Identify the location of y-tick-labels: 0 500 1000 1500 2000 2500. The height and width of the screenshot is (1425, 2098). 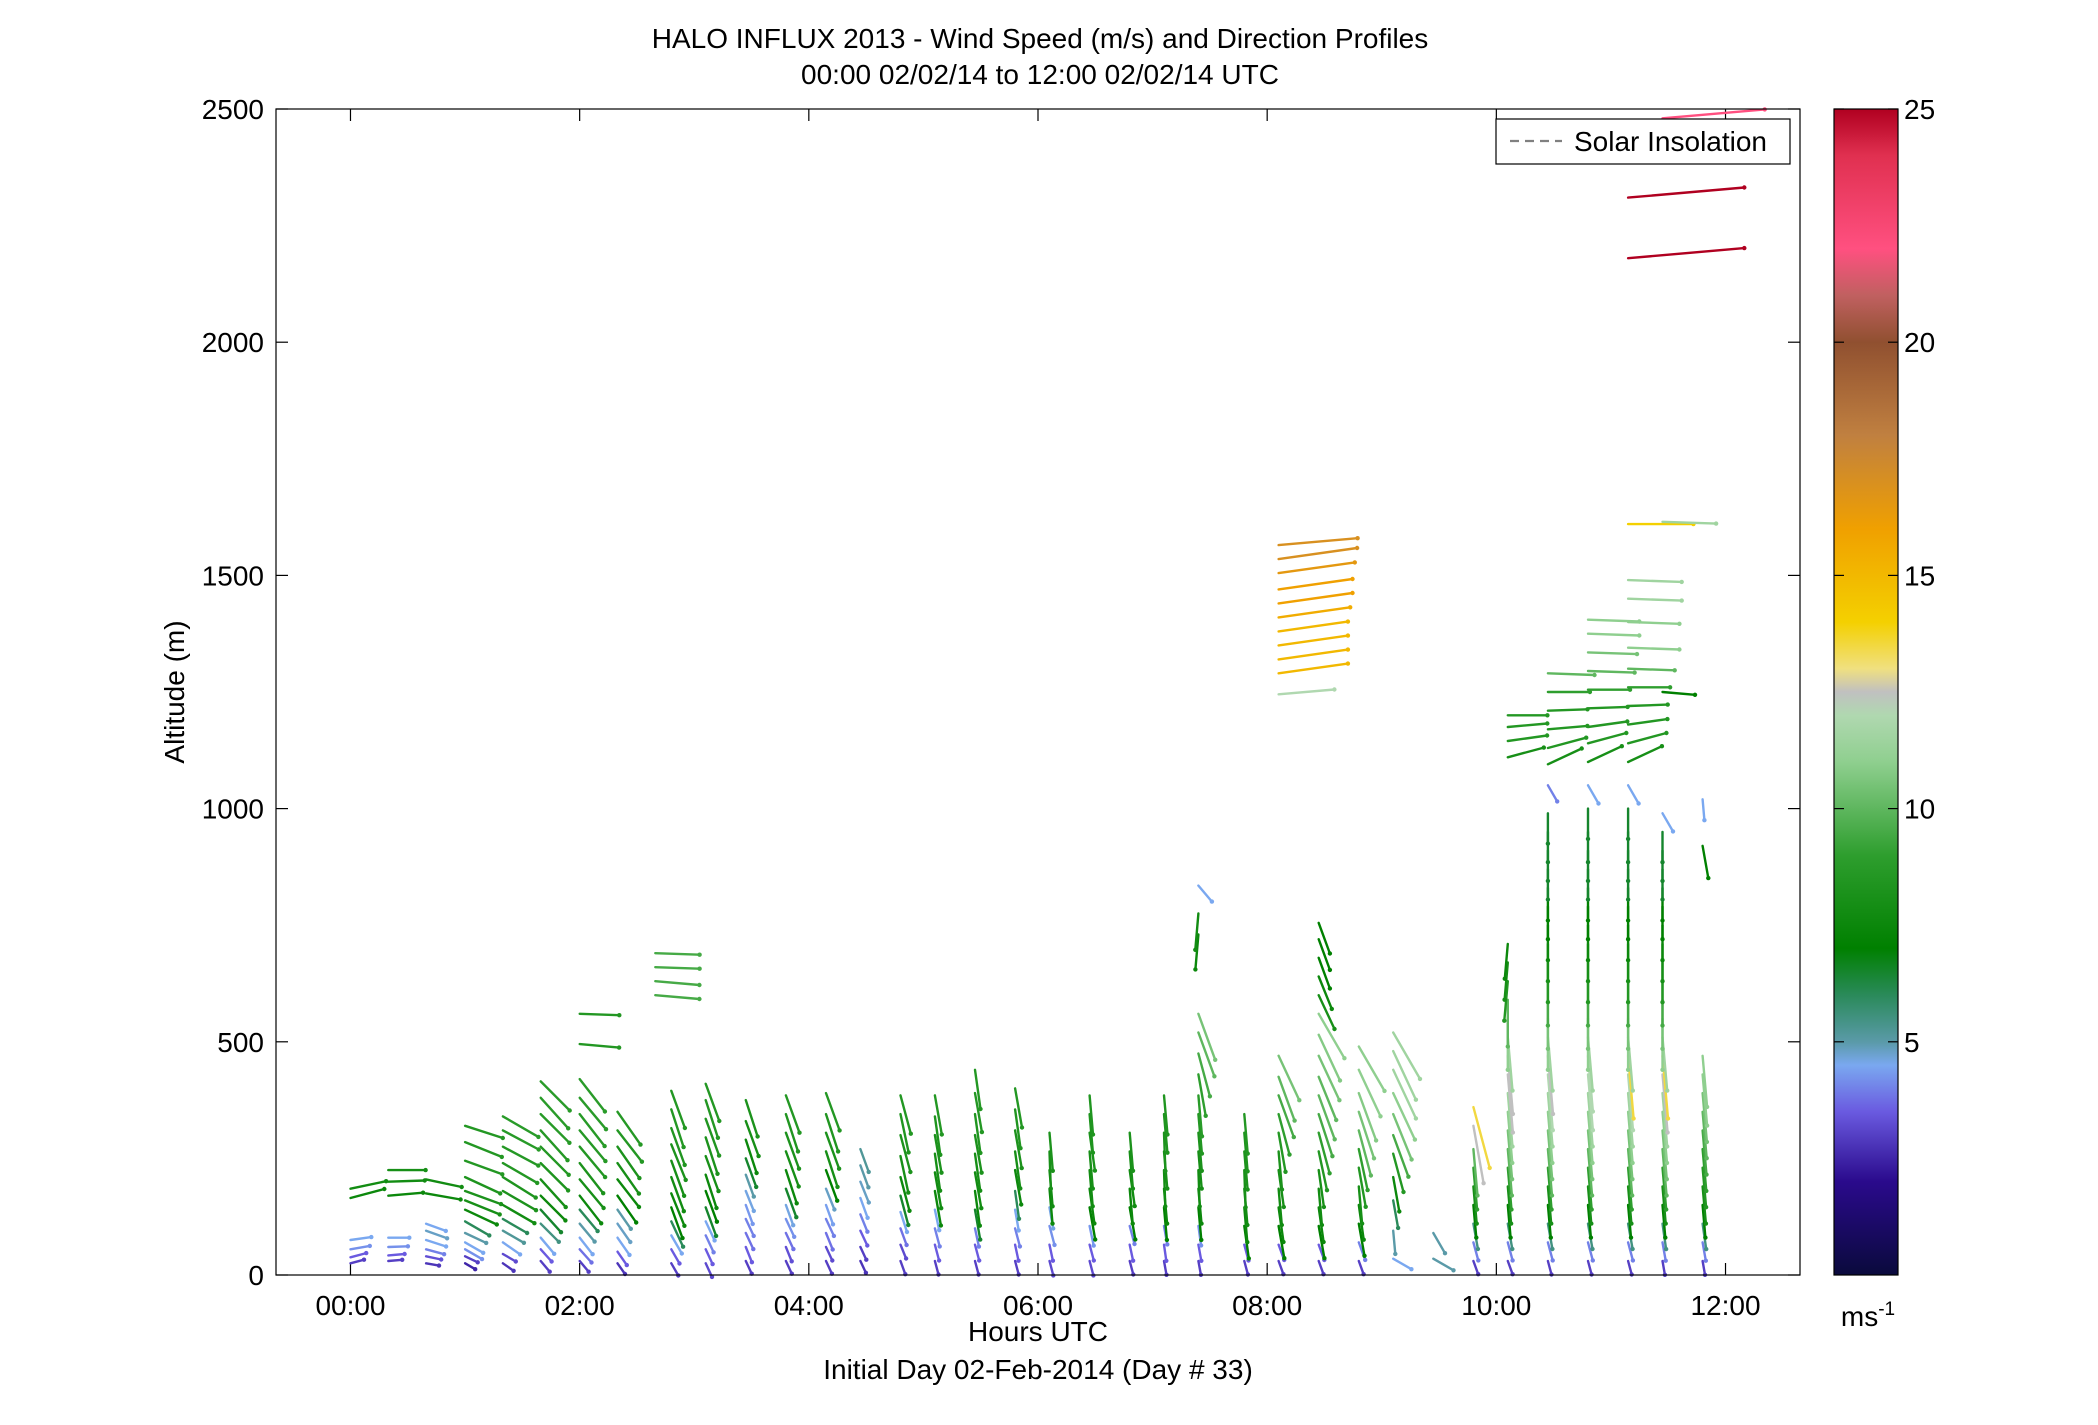
(233, 692).